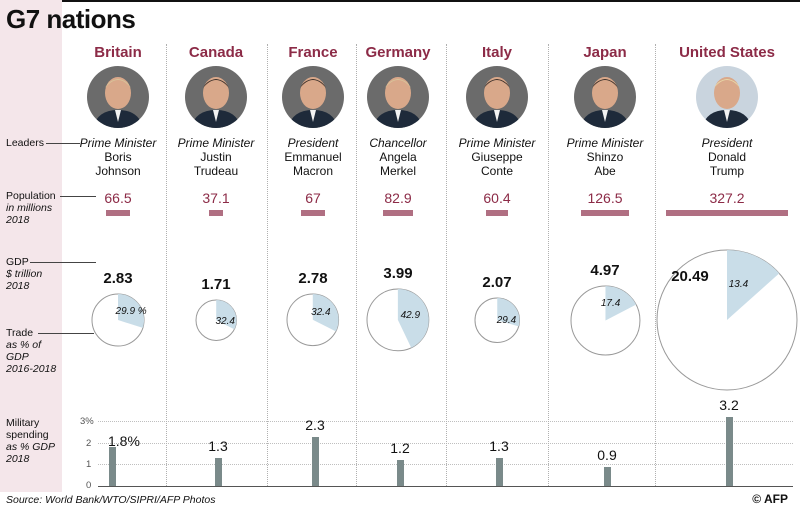 The height and width of the screenshot is (512, 800). What do you see at coordinates (118, 320) in the screenshot?
I see `gdp-trade-circle-britain` at bounding box center [118, 320].